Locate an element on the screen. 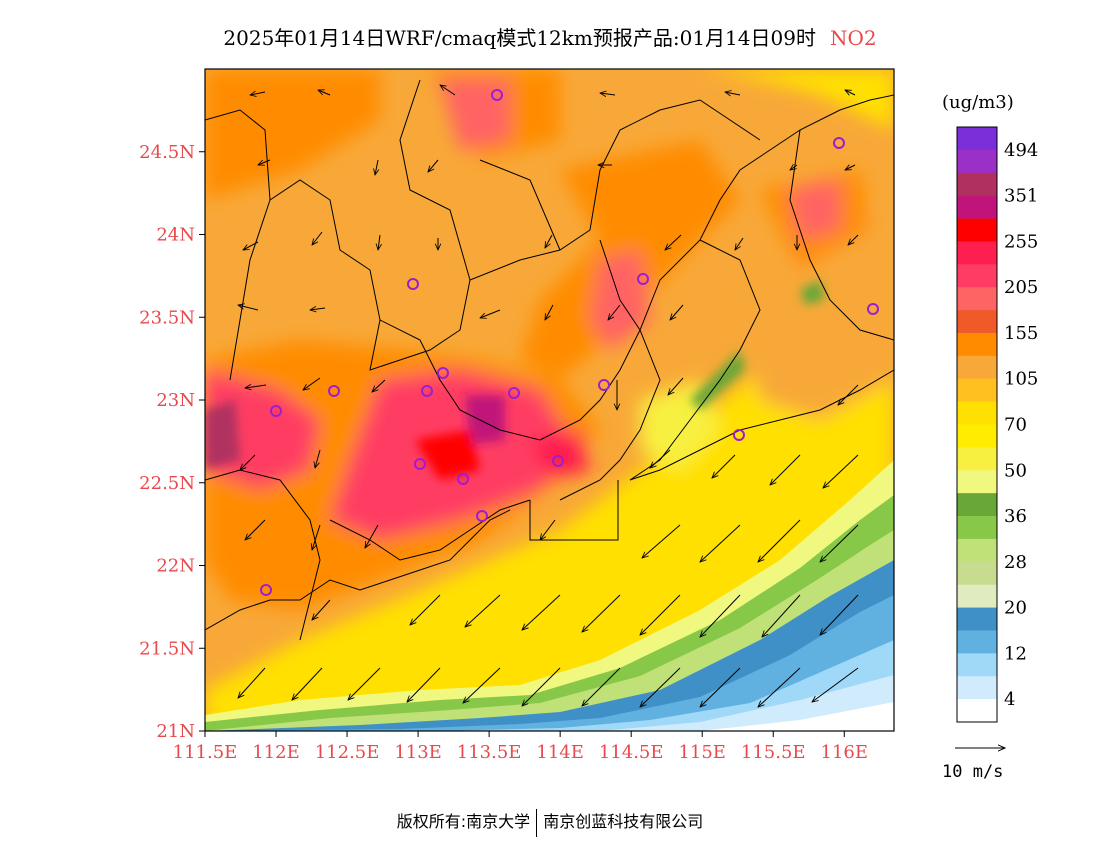 This screenshot has width=1100, height=850. copyright-footer: 版权所有:南京大学 南京创蓝科技有限公司 is located at coordinates (550, 822).